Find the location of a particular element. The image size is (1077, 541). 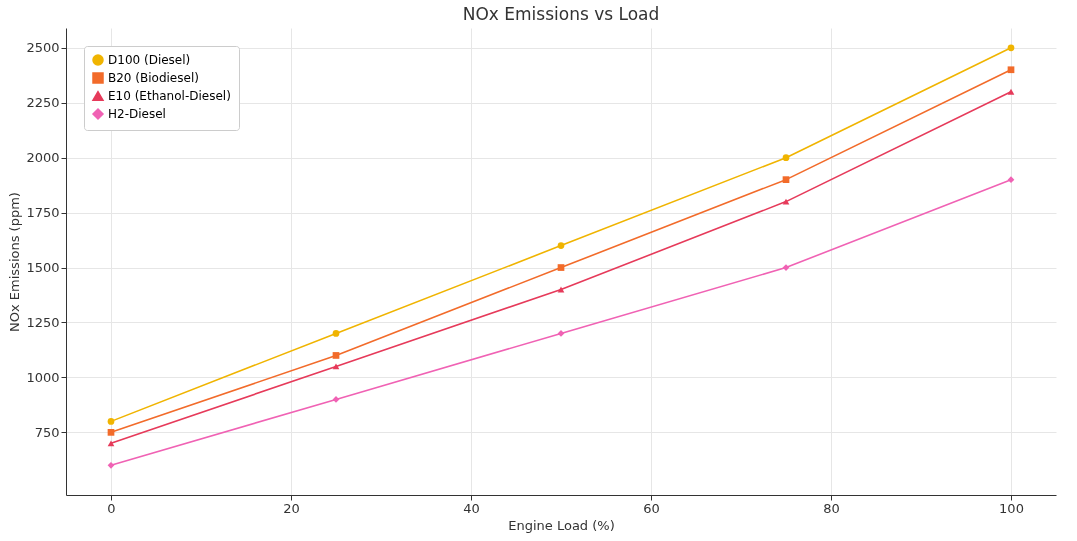

y-tick-label: 750 is located at coordinates (47, 432).